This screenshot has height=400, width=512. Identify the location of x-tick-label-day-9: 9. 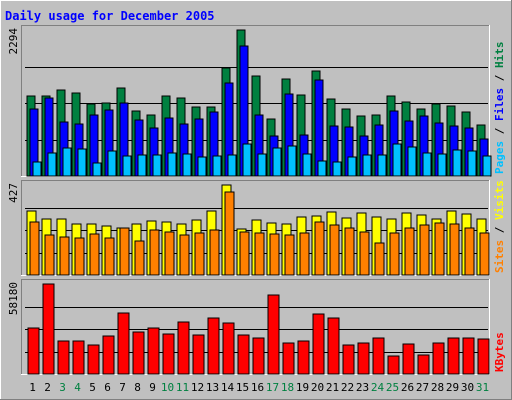
(152, 387).